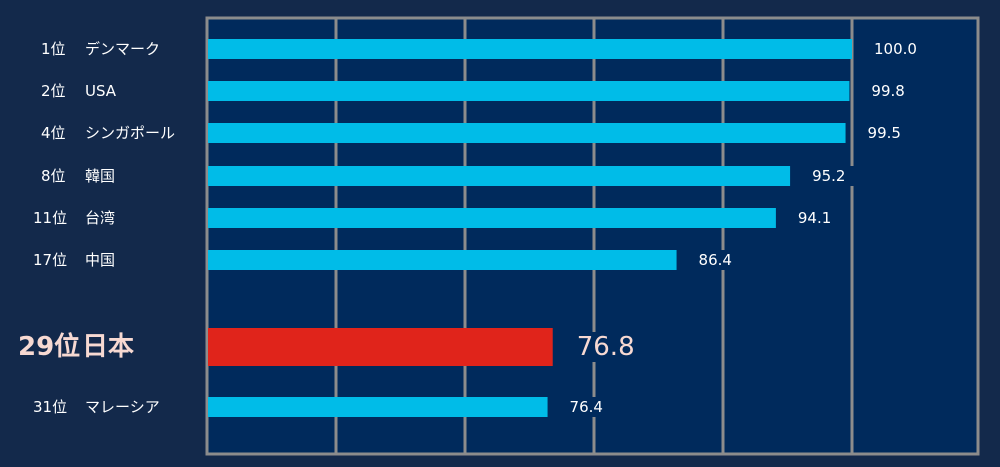 The height and width of the screenshot is (467, 1000). What do you see at coordinates (130, 133) in the screenshot?
I see `country-label-2: シンガポール` at bounding box center [130, 133].